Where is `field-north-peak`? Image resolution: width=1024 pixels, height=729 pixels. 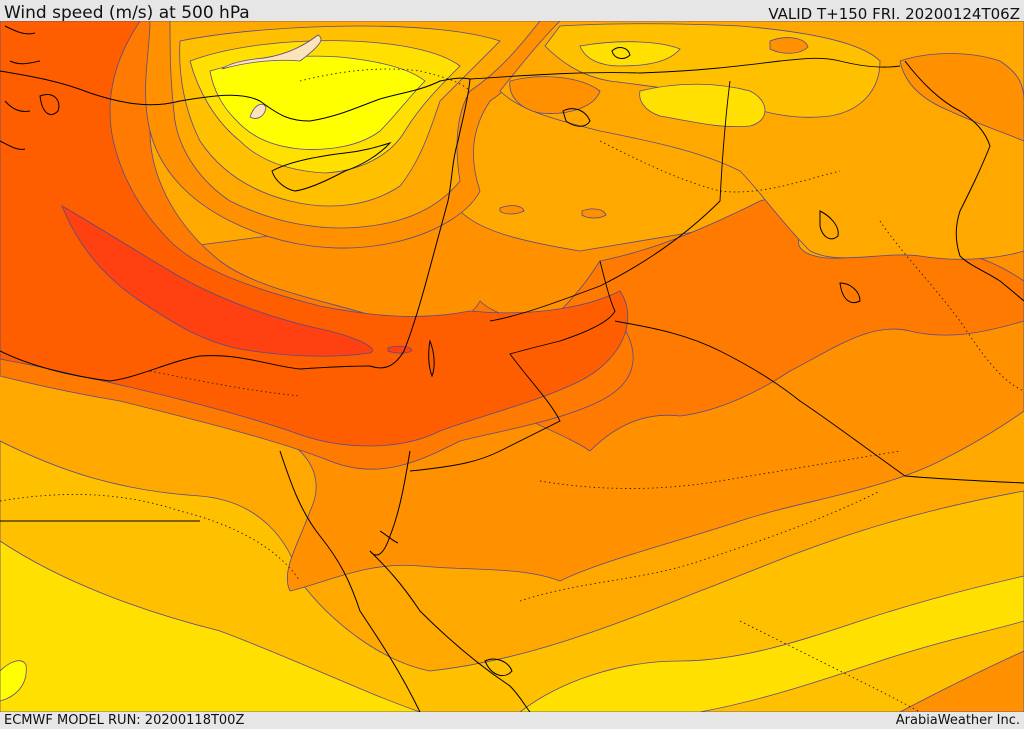
field-north-peak is located at coordinates (271, 76).